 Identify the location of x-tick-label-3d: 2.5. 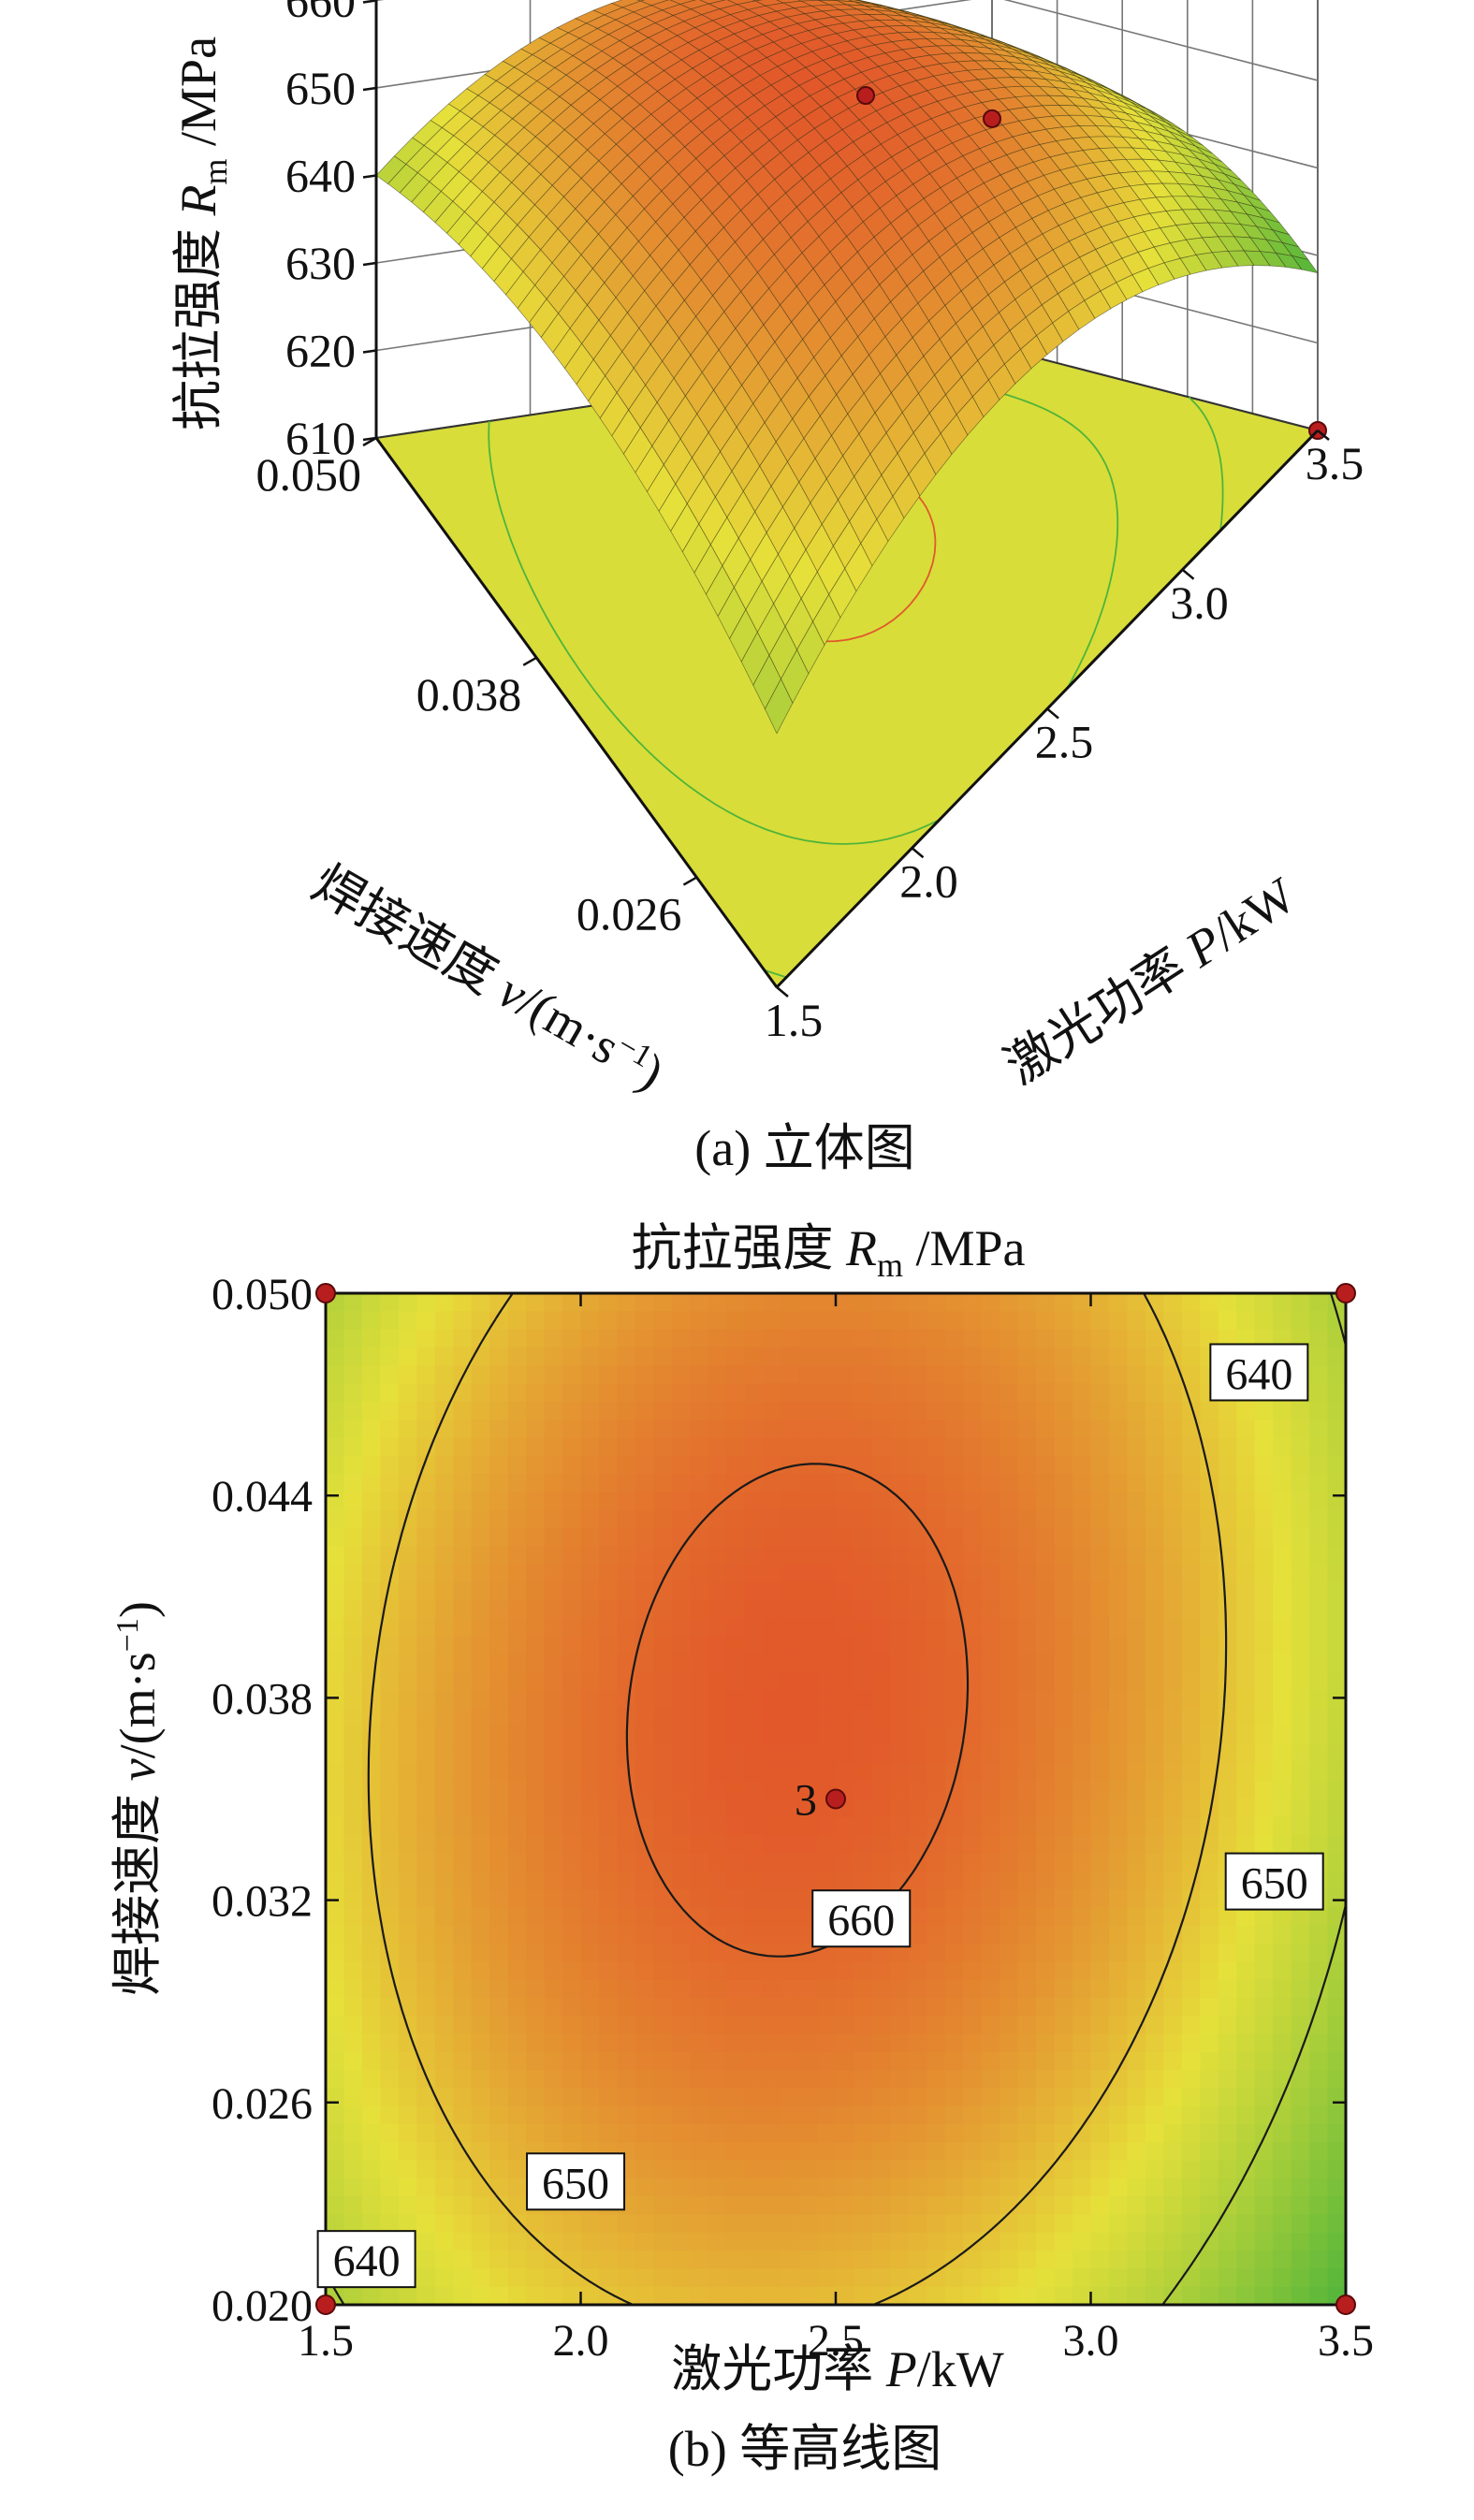
(1064, 742).